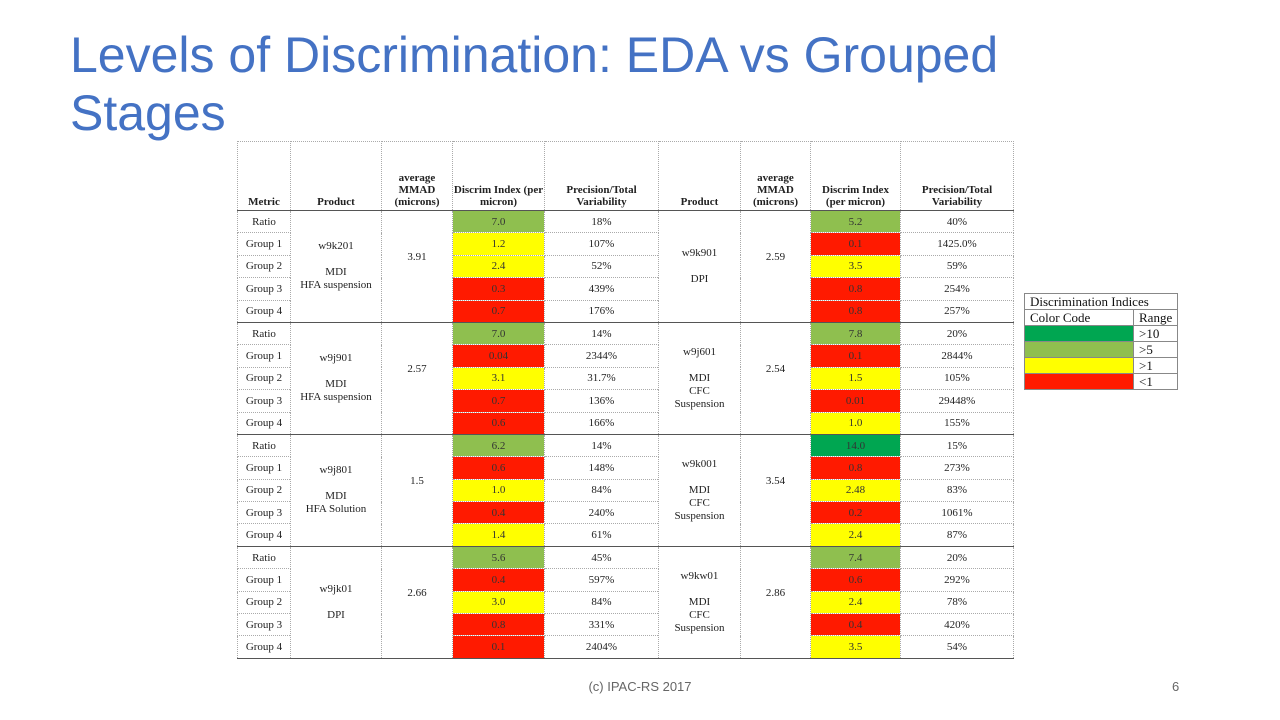  I want to click on table-row: Group 1 0.04 2344% 0.1 2844%, so click(625, 356).